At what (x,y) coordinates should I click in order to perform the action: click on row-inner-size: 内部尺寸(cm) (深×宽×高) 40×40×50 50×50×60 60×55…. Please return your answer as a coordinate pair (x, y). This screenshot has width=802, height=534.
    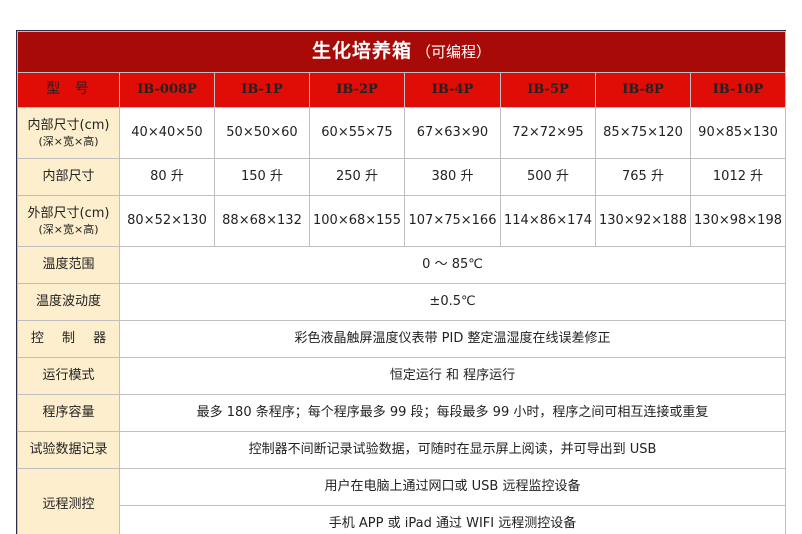
    Looking at the image, I should click on (402, 133).